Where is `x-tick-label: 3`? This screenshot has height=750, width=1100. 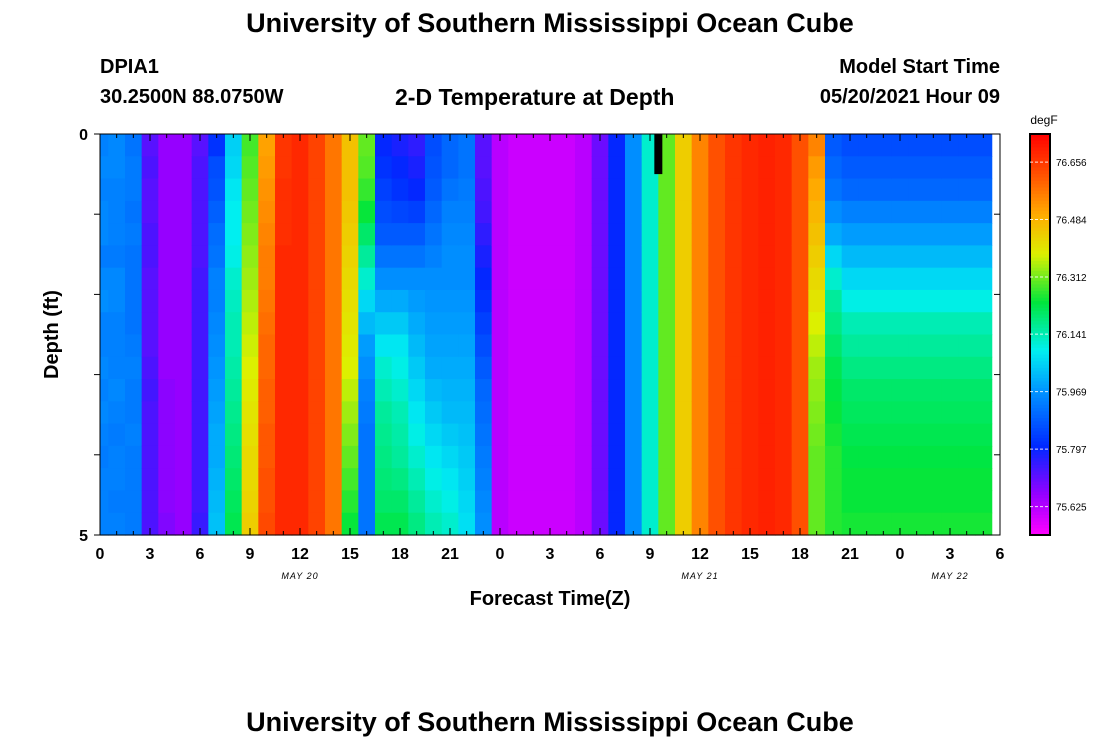
x-tick-label: 3 is located at coordinates (550, 554).